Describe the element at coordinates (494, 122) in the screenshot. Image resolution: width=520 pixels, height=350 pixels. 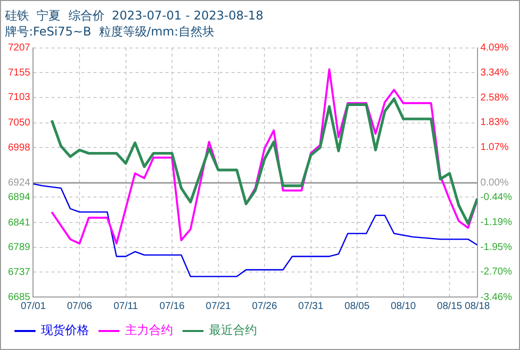
I see `y2-tick-label: 1.83%` at that location.